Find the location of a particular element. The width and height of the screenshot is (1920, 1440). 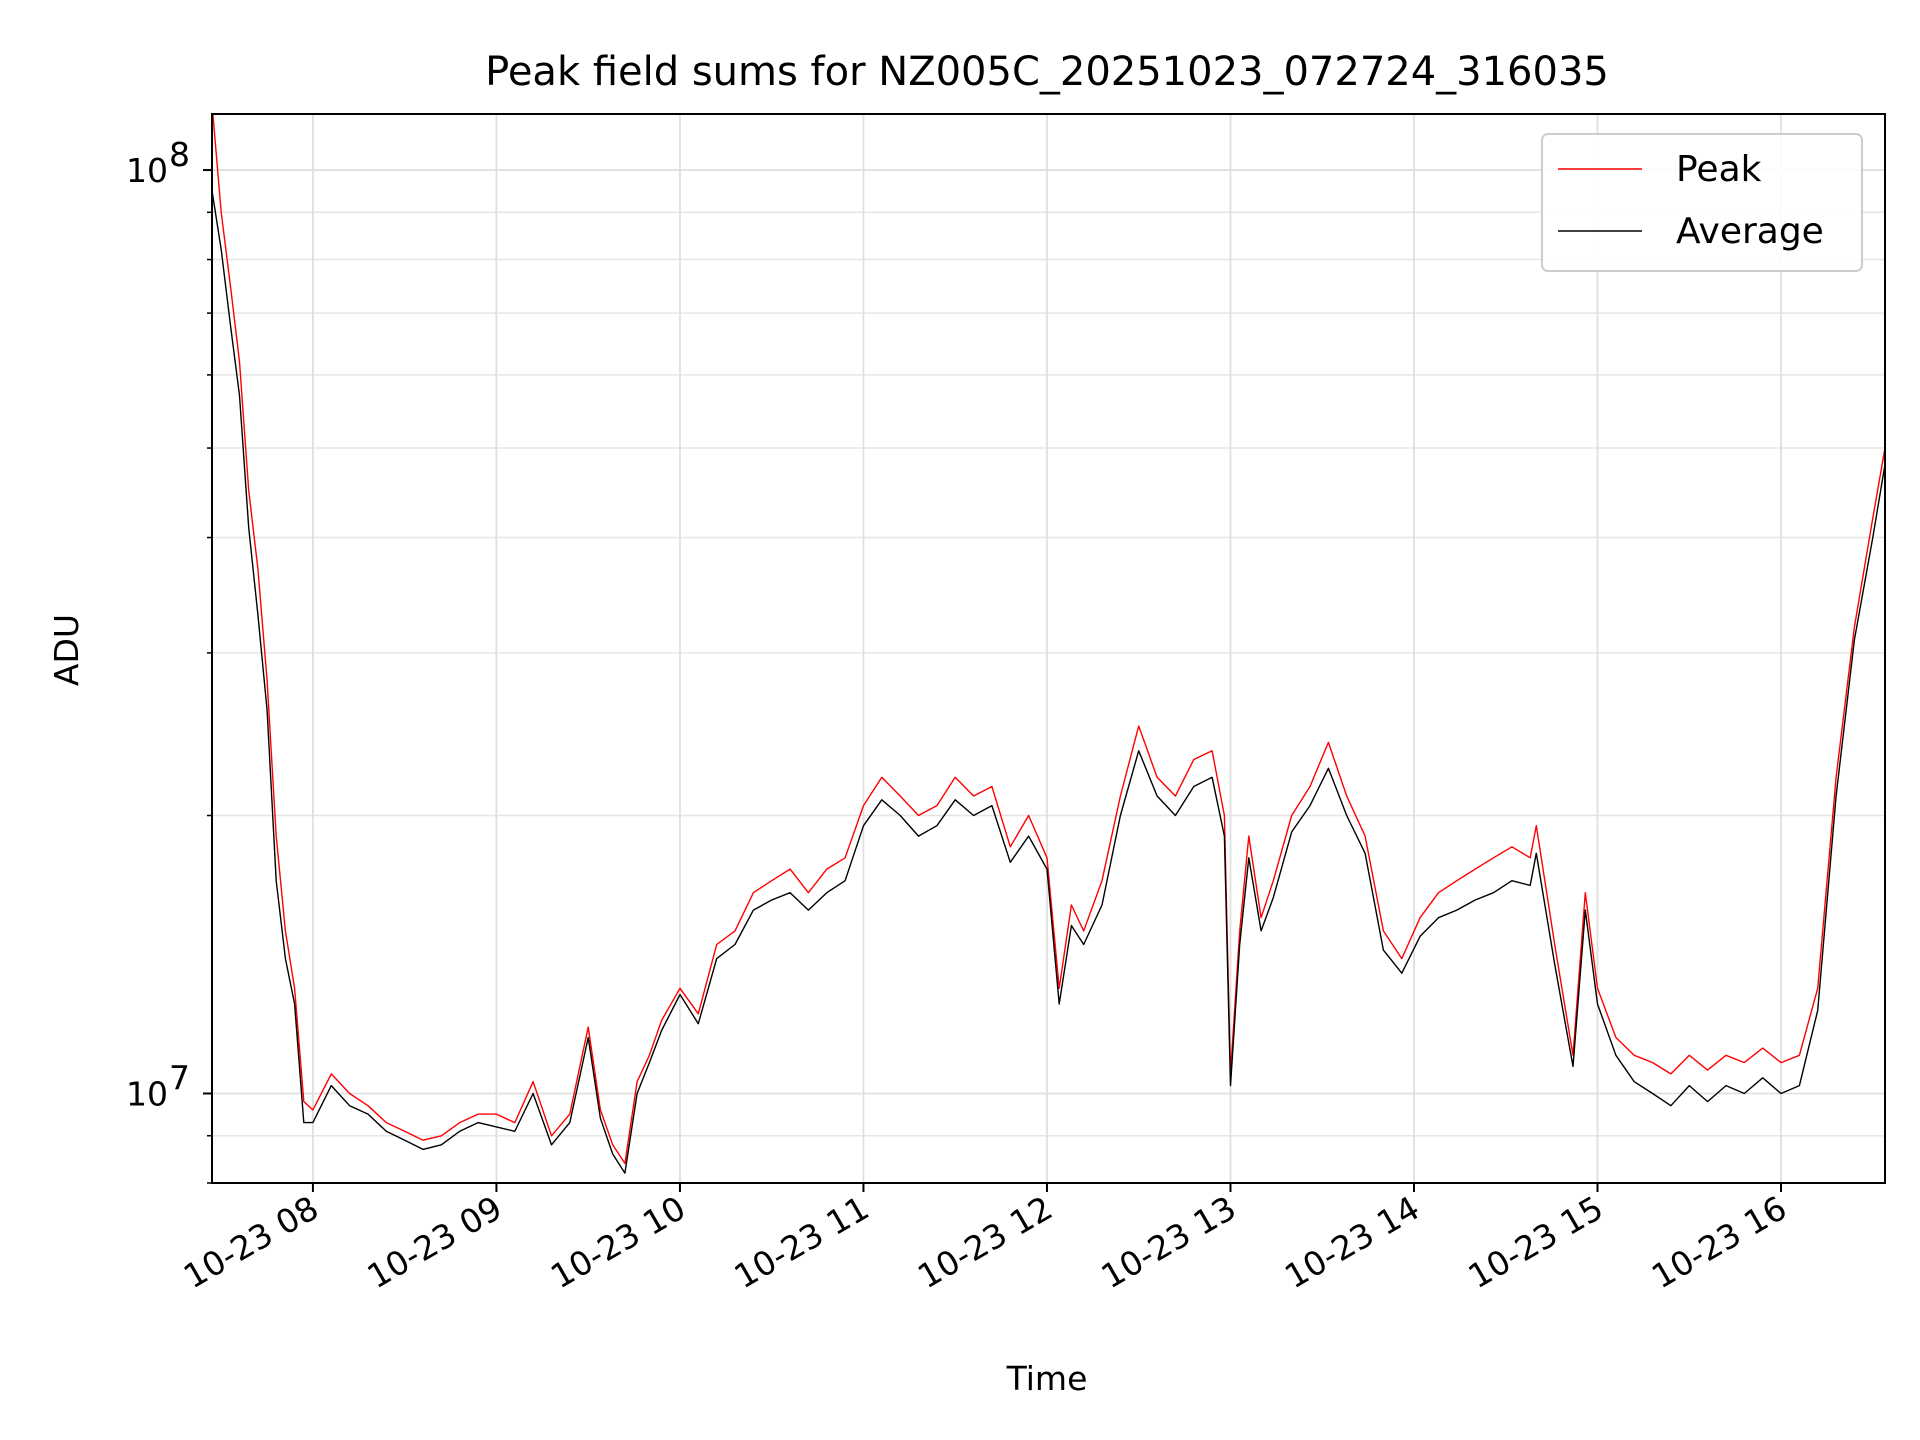

legend-label-peak: Peak is located at coordinates (1719, 169).